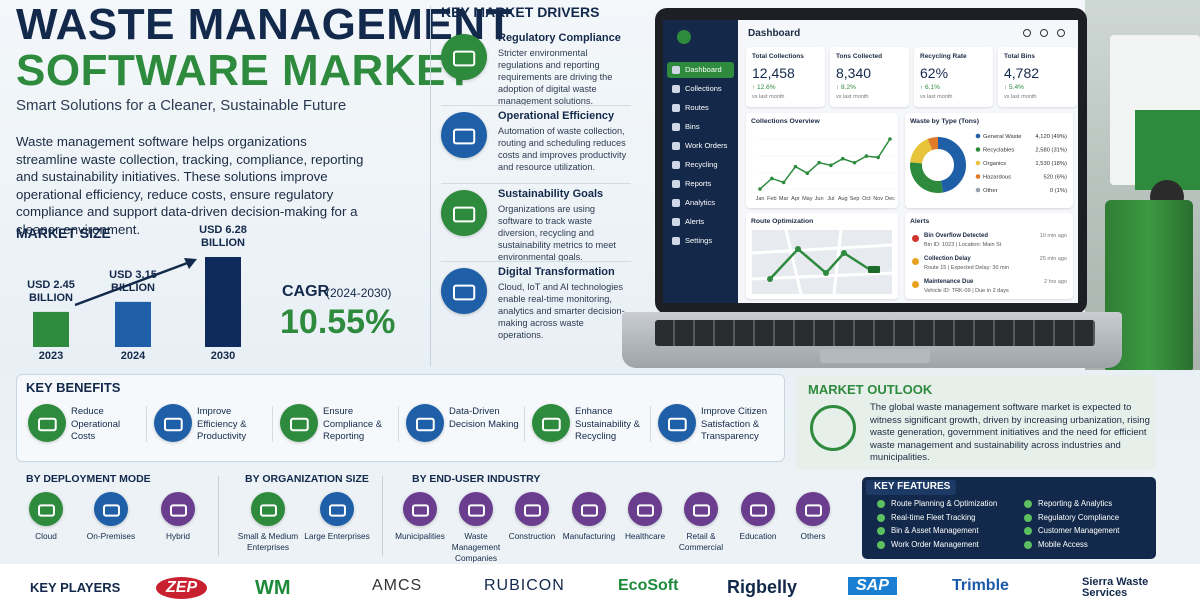  I want to click on segment-label: Waste Management Companies, so click(476, 547).